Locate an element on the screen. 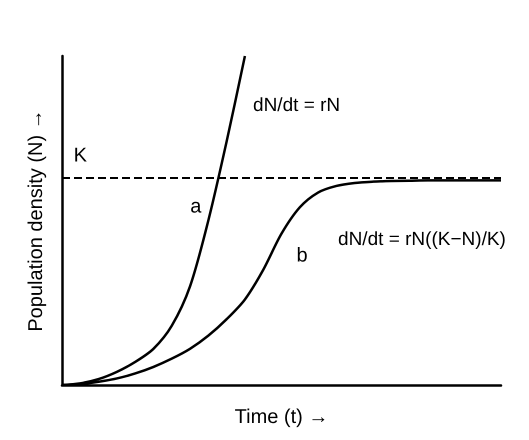 This screenshot has height=440, width=529. series-label: a is located at coordinates (196, 207).